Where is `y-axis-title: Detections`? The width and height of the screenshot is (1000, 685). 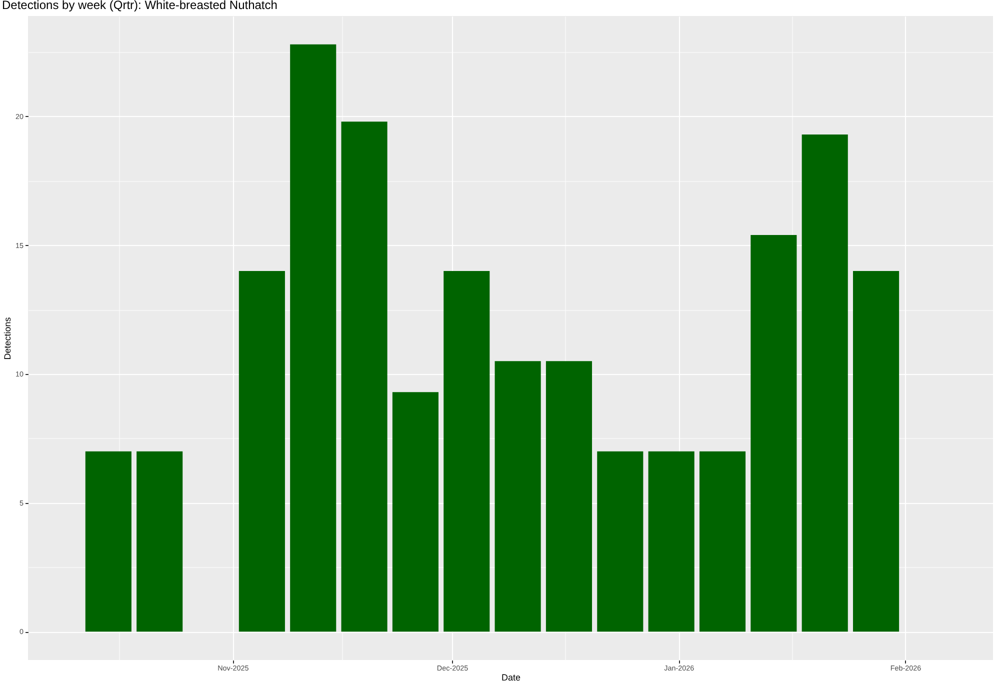
y-axis-title: Detections is located at coordinates (7, 338).